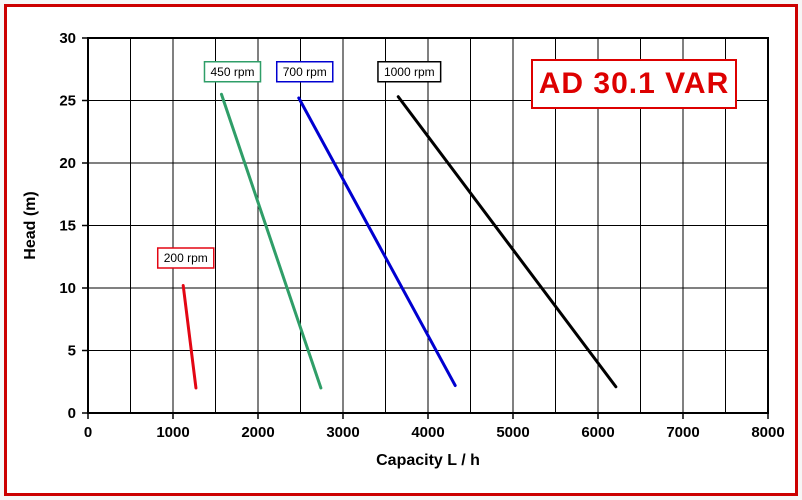 This screenshot has height=500, width=802. I want to click on x-tick-label: 8000, so click(767, 432).